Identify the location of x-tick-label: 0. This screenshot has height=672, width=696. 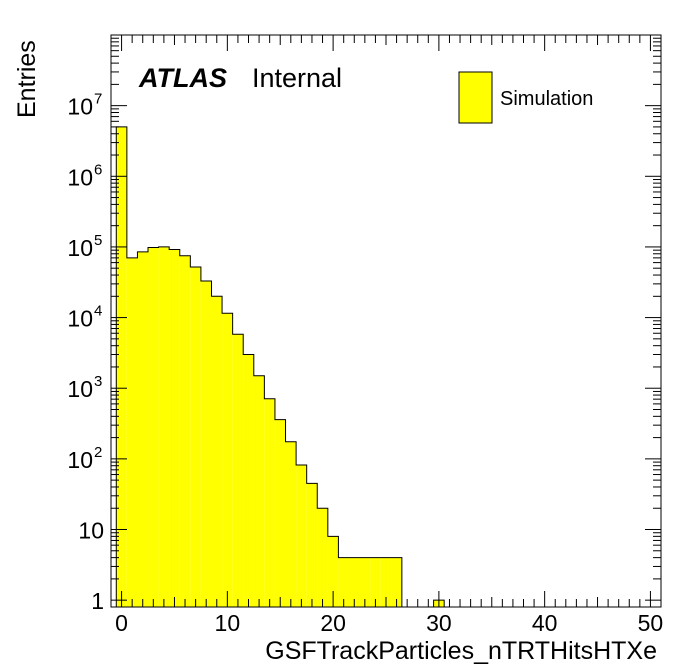
(121, 623).